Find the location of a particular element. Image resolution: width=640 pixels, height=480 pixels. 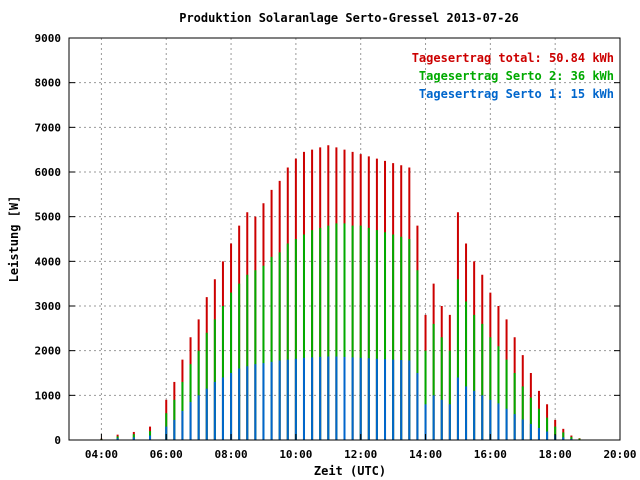

y-axis-label: Leistung [W] is located at coordinates (14, 239).